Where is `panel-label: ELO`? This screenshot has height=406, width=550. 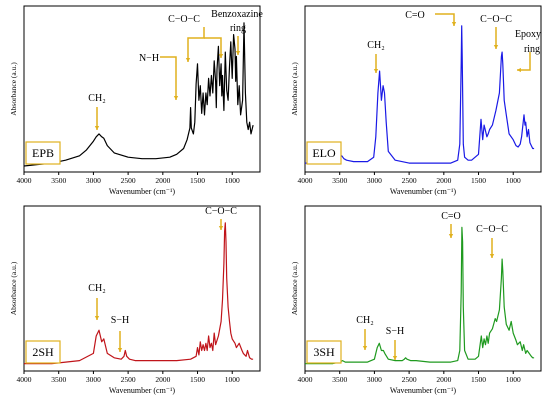
panel-label: ELO is located at coordinates (324, 153).